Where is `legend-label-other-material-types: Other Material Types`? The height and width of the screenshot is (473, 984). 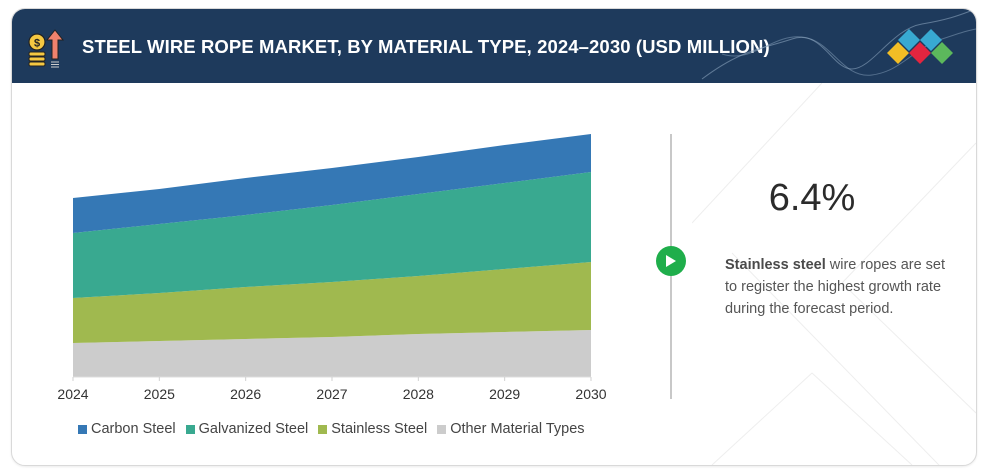 legend-label-other-material-types: Other Material Types is located at coordinates (517, 429).